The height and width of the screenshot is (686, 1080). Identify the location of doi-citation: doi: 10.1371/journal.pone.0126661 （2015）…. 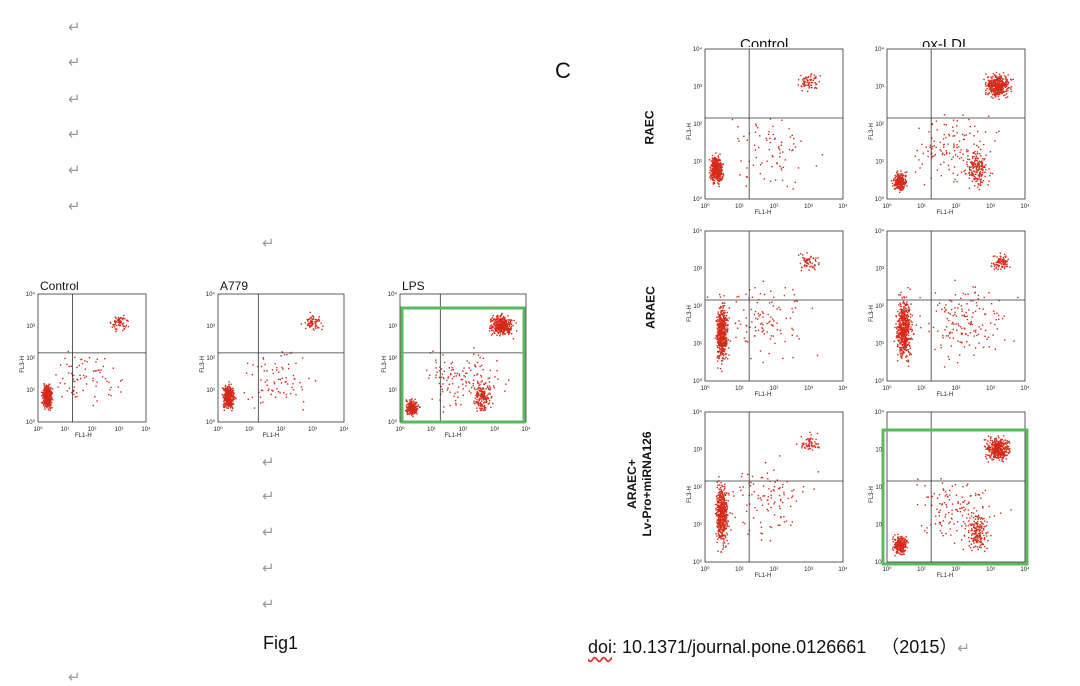
(779, 646).